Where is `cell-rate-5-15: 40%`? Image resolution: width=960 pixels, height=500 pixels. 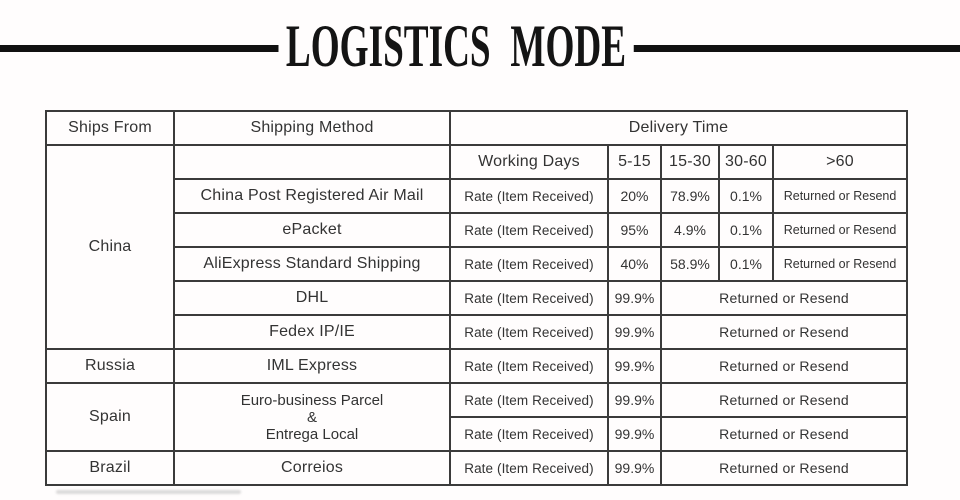
cell-rate-5-15: 40% is located at coordinates (634, 264).